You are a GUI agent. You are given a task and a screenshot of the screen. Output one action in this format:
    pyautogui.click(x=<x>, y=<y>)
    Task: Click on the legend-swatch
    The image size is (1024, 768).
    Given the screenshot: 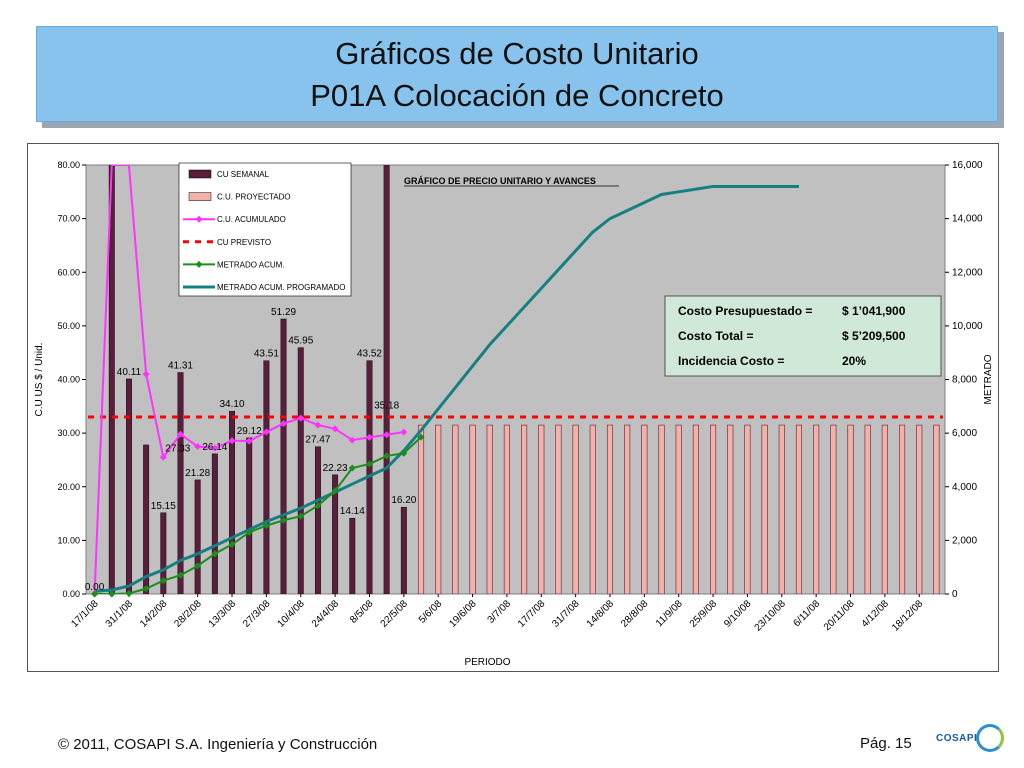 What is the action you would take?
    pyautogui.click(x=200, y=196)
    